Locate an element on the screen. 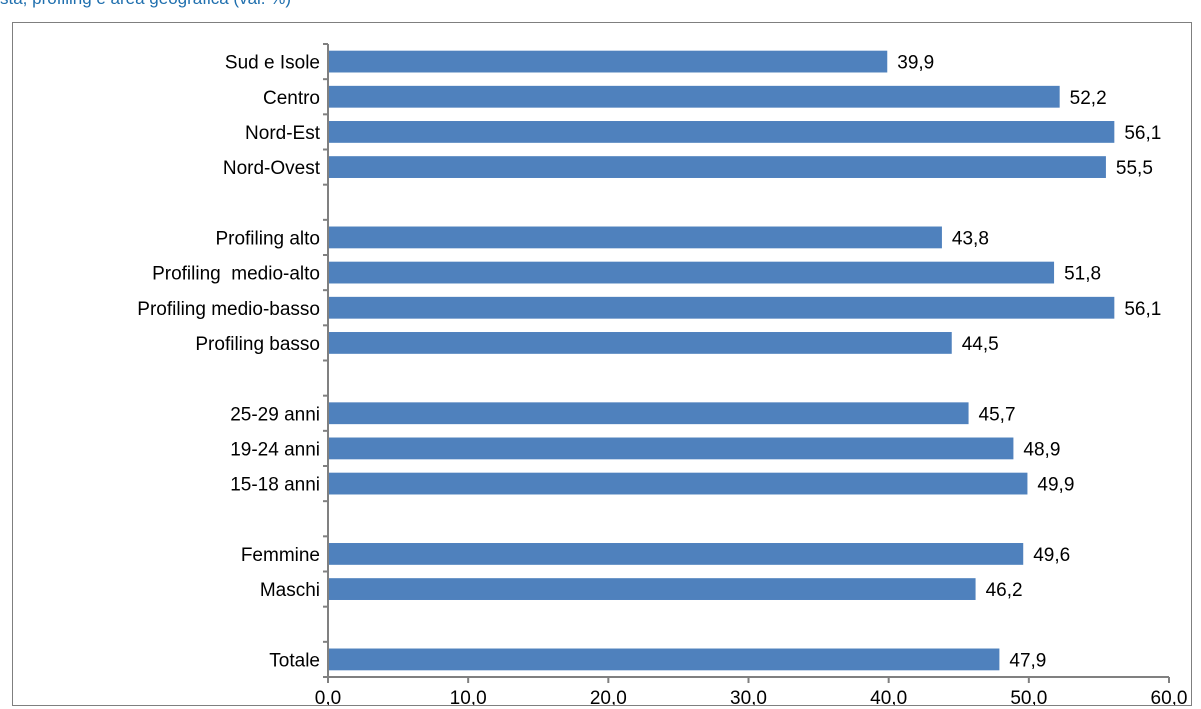  x-tick-label: 60,0 is located at coordinates (1169, 696).